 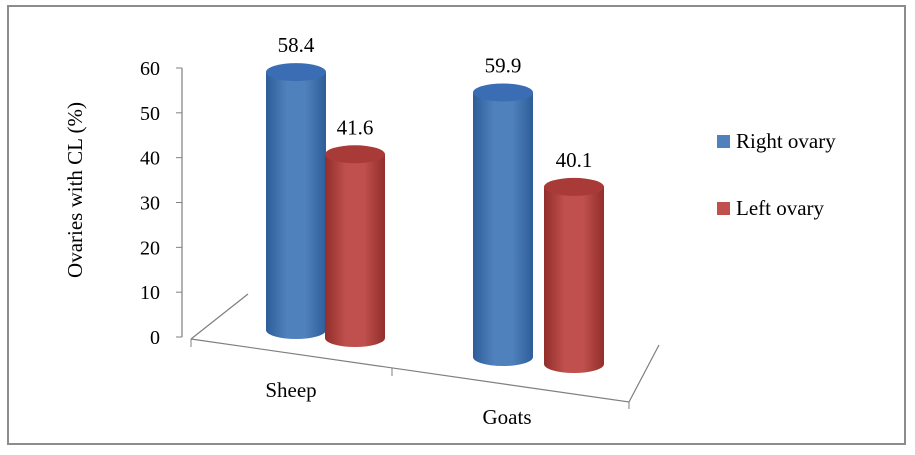 I want to click on bar-goats-left-ovary, so click(x=574, y=275).